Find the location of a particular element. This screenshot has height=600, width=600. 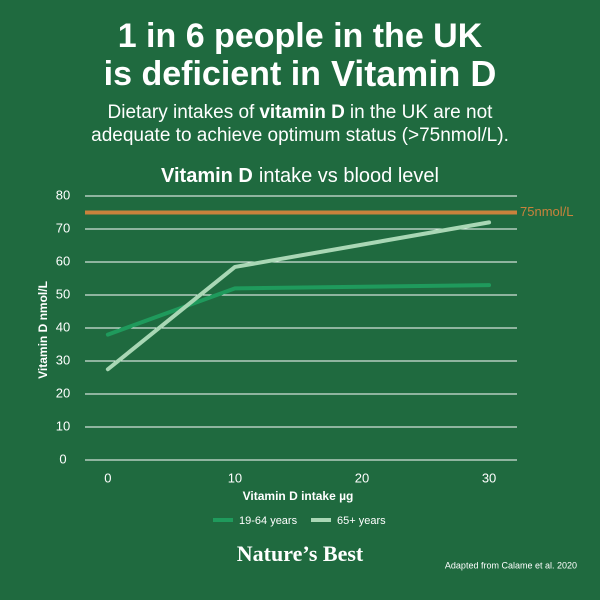

subtitle-text: Dietary intakes of is located at coordinates (182, 112).